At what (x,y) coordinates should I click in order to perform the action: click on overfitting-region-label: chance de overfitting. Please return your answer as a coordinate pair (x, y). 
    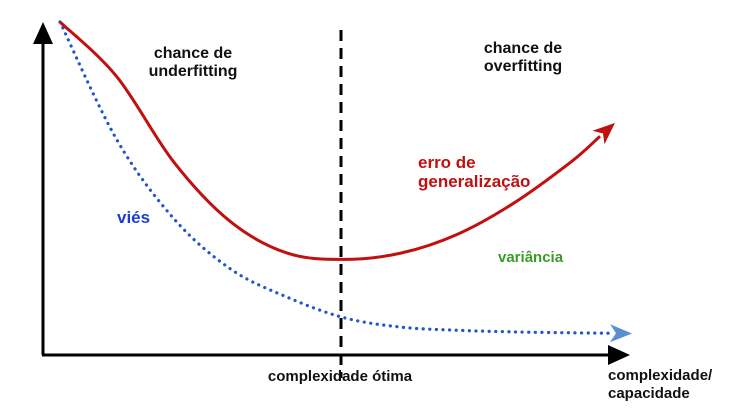
    Looking at the image, I should click on (523, 58).